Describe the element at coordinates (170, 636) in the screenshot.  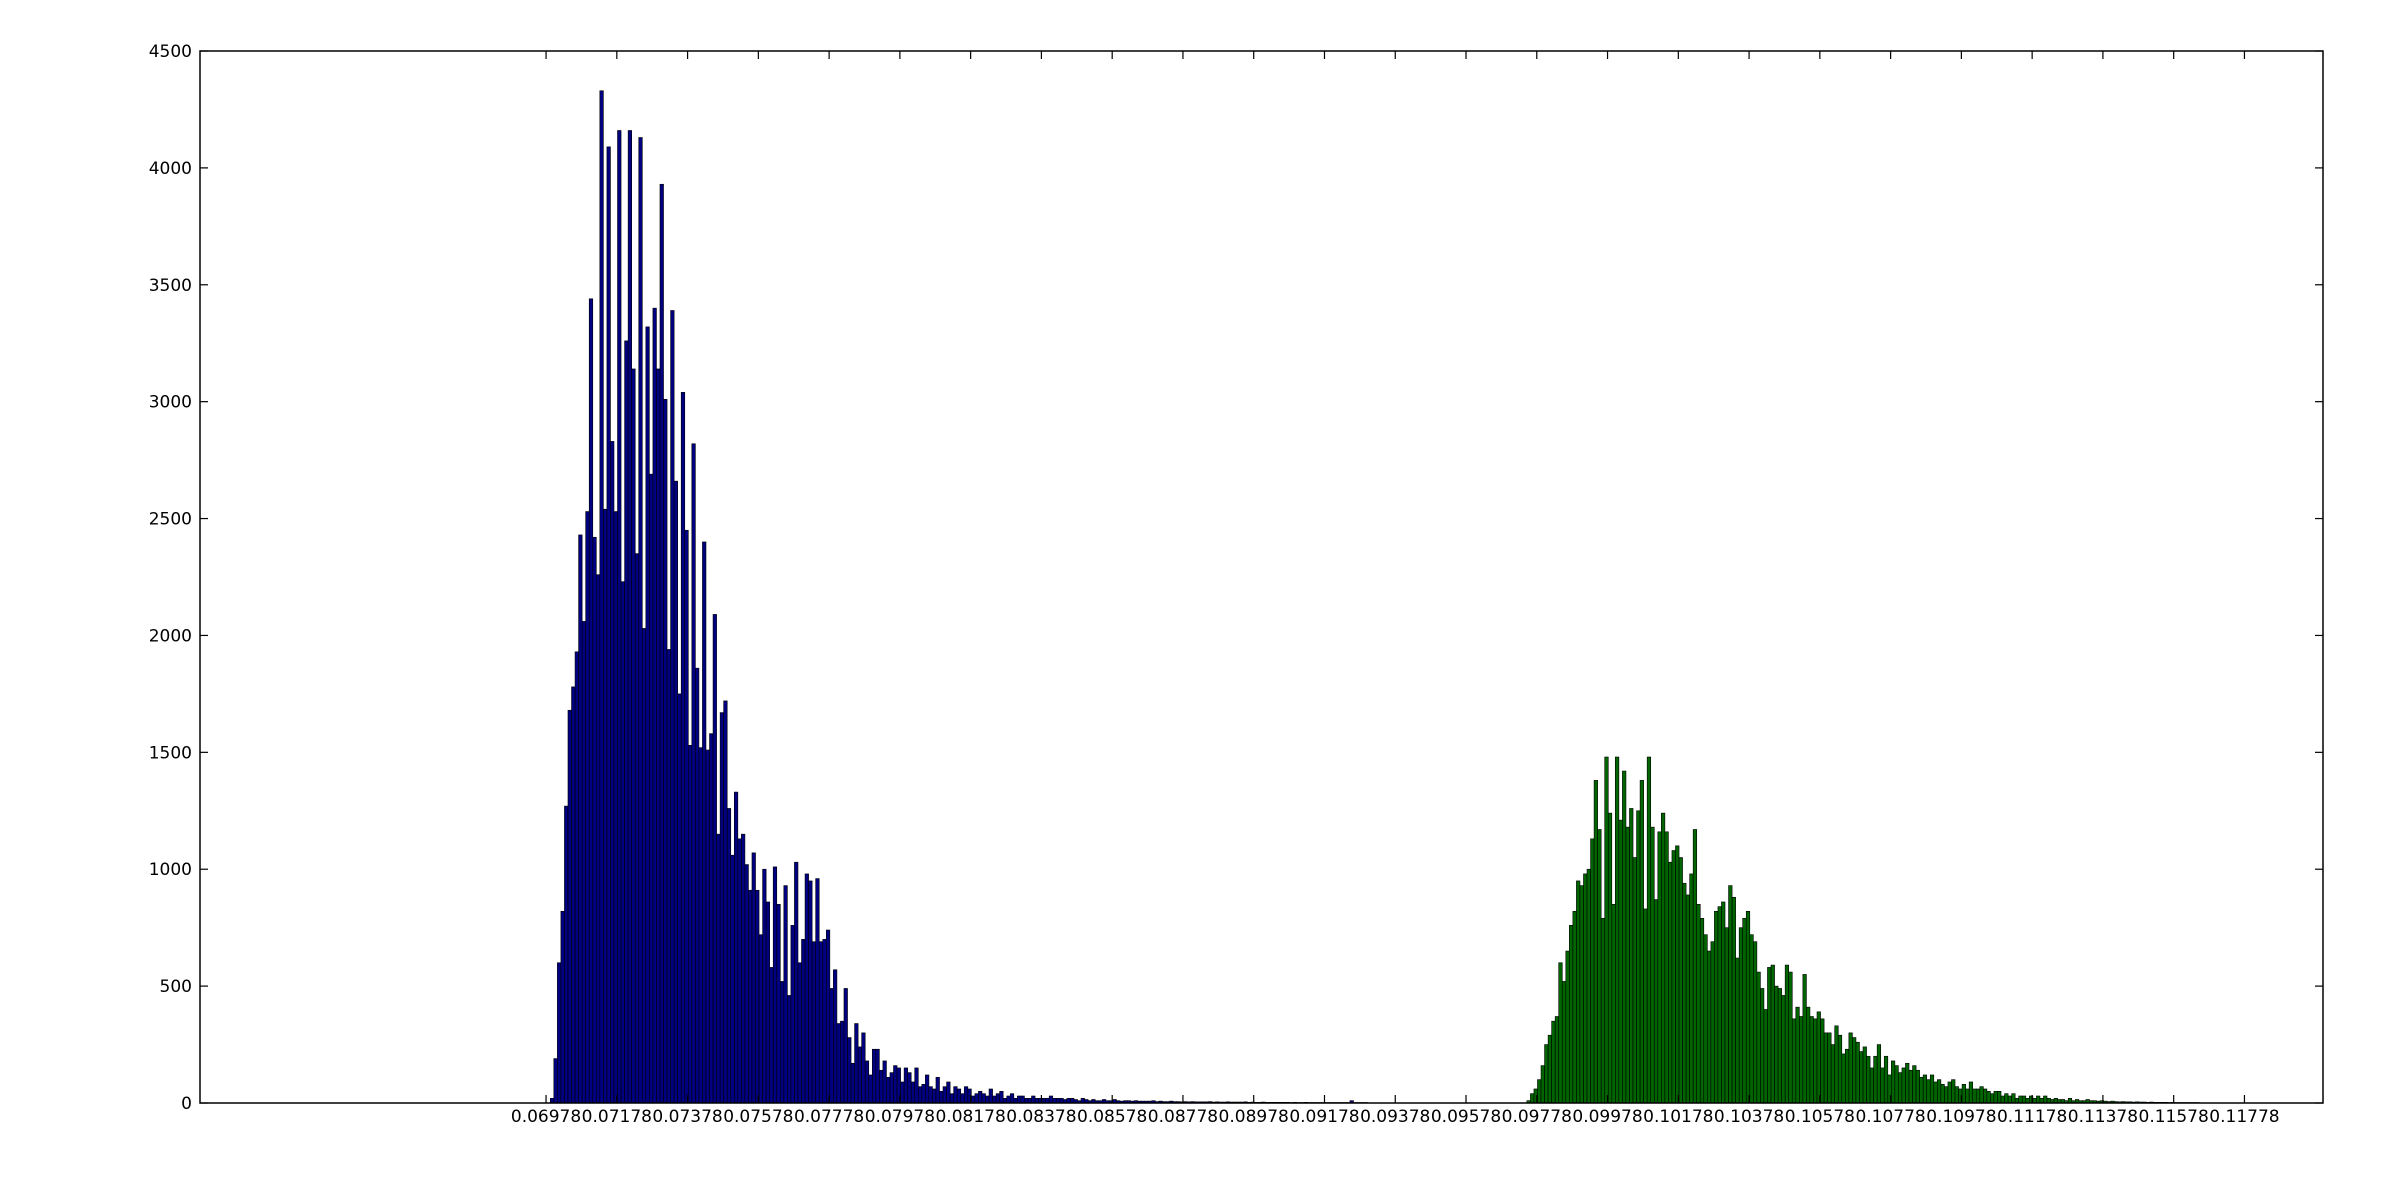
I see `y-tick-label: 2000` at that location.